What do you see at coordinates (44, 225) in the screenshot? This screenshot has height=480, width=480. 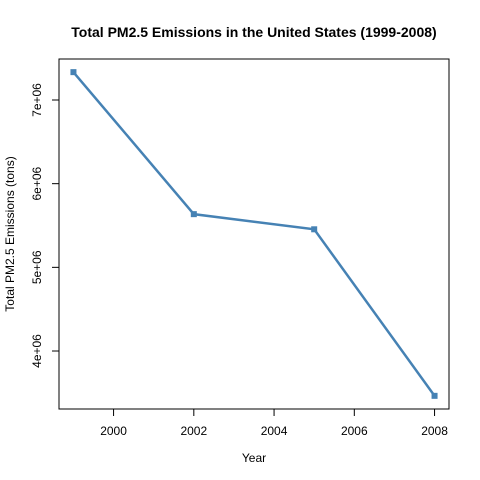 I see `y-axis: 4e+06 5e+06 6e+06 7e+06` at bounding box center [44, 225].